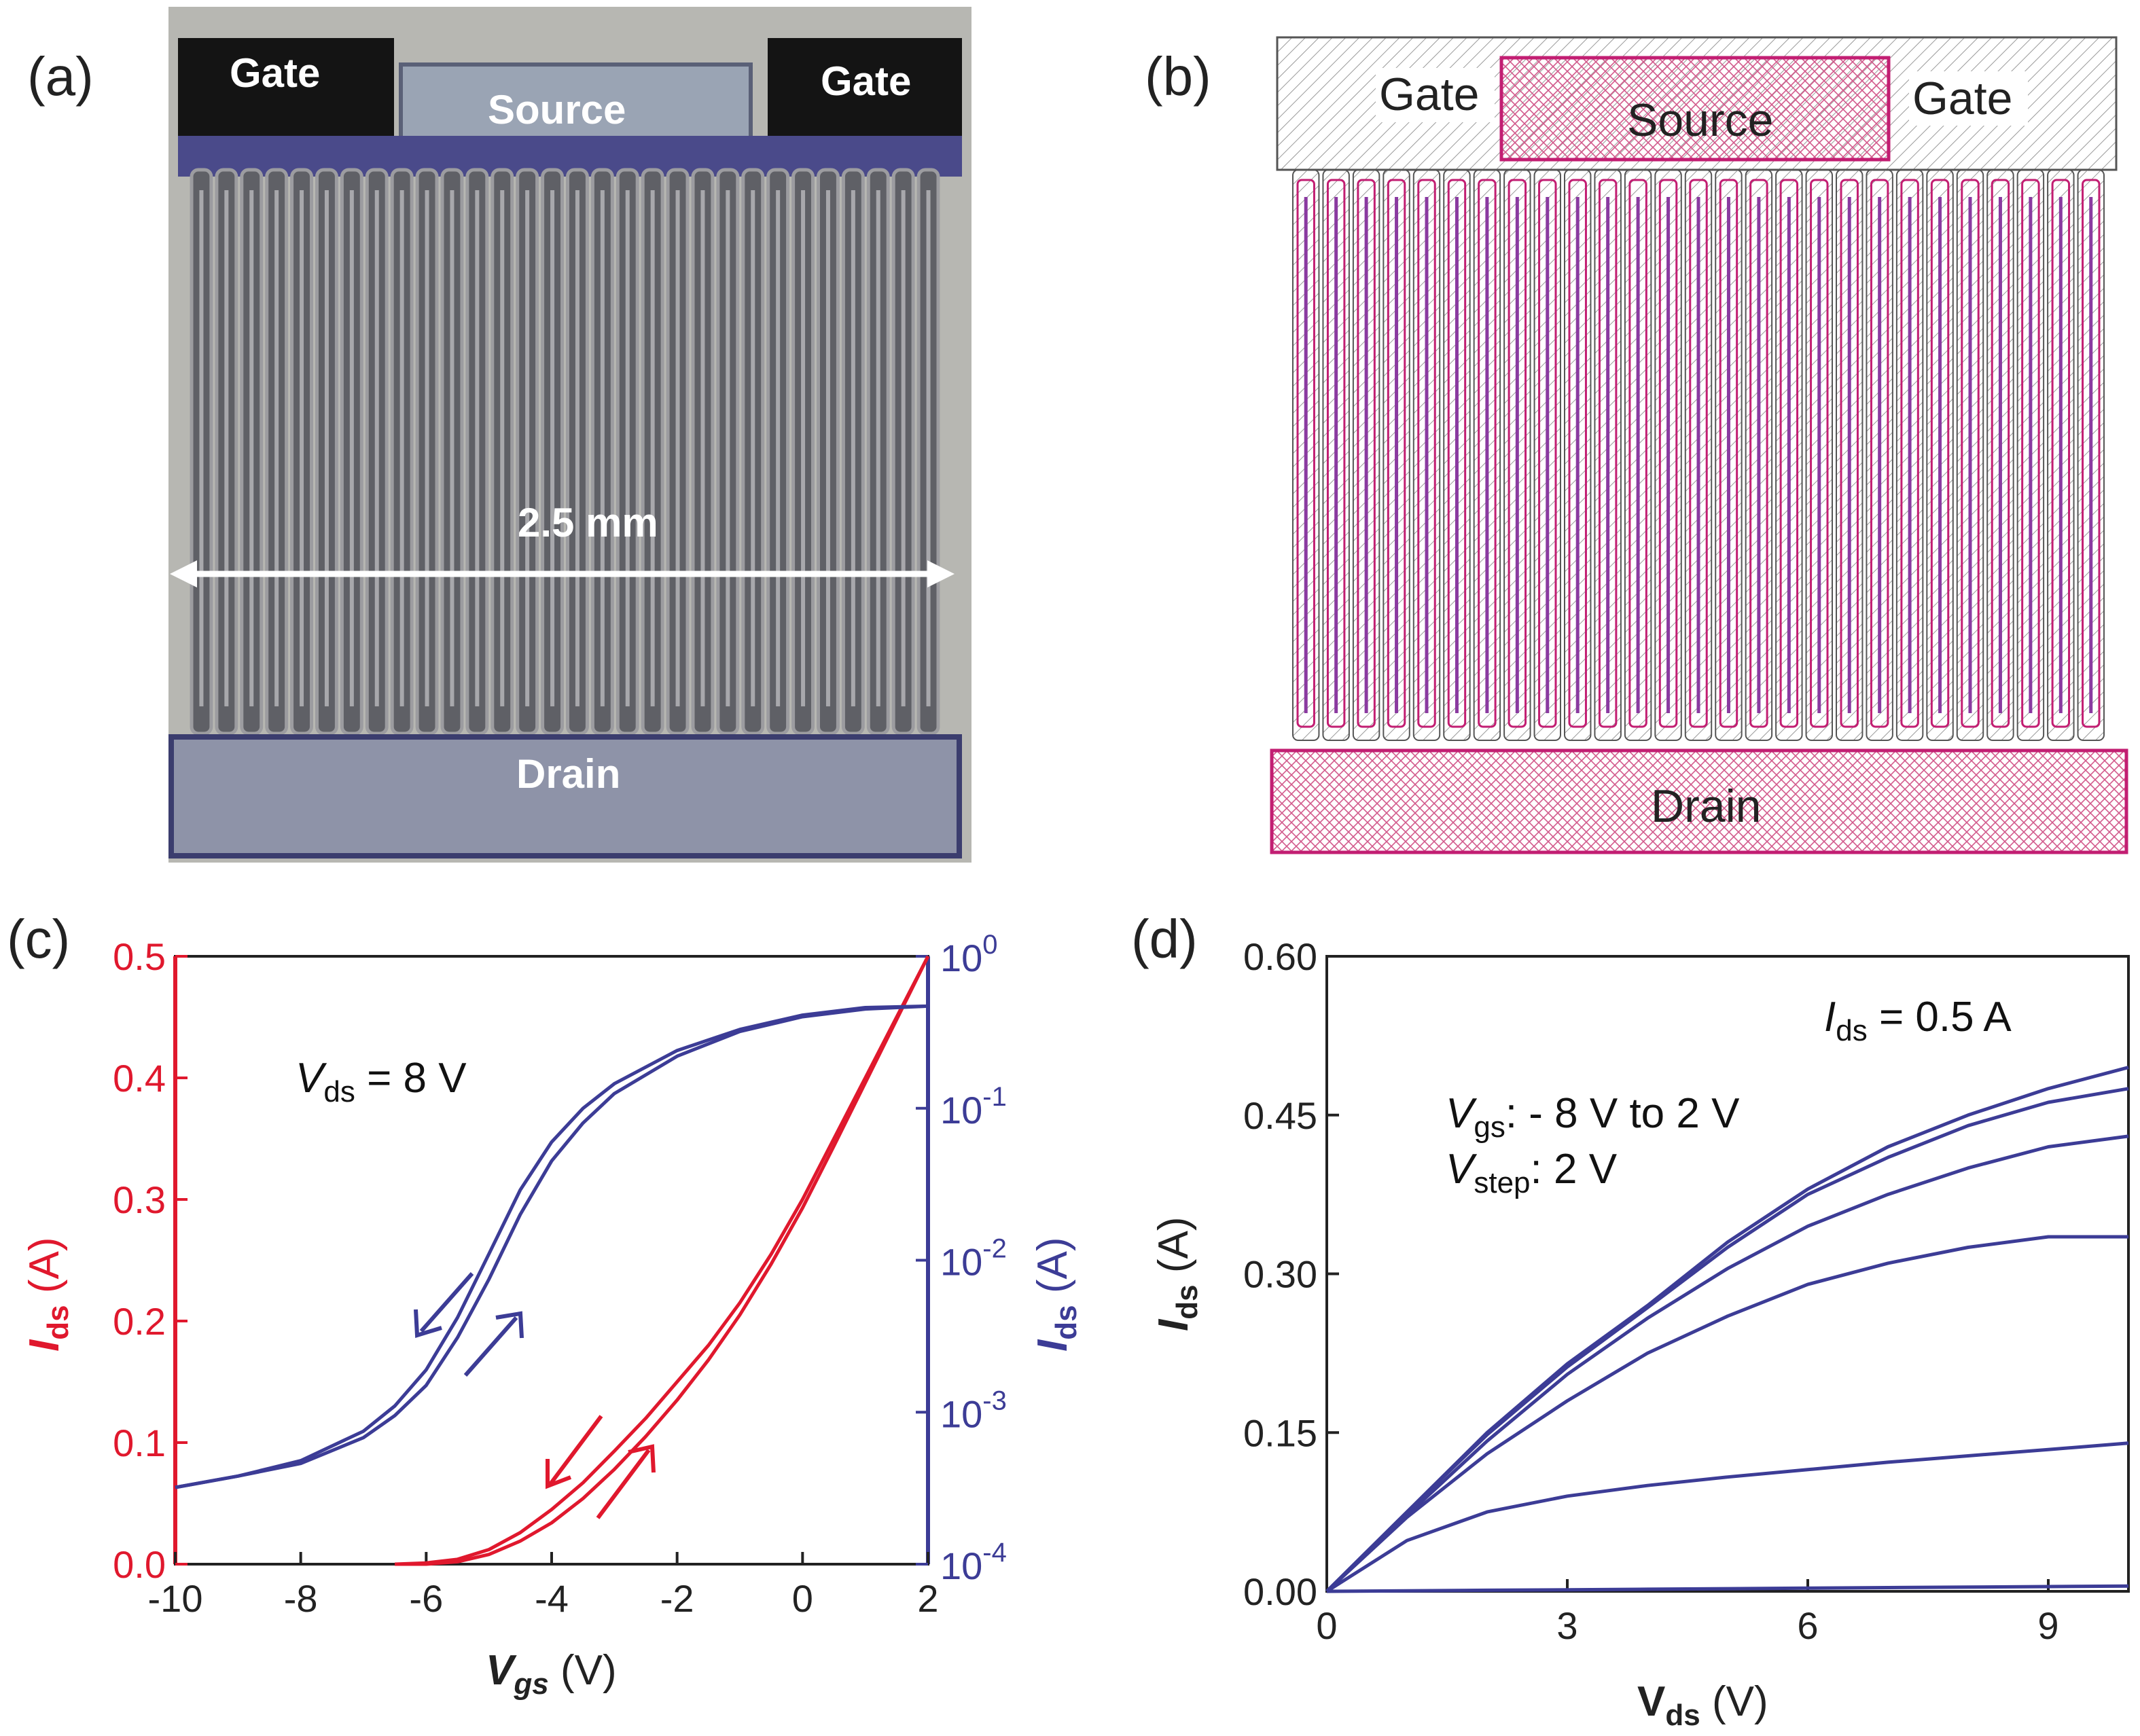  I want to click on c-red-arrow-down, so click(576, 1450).